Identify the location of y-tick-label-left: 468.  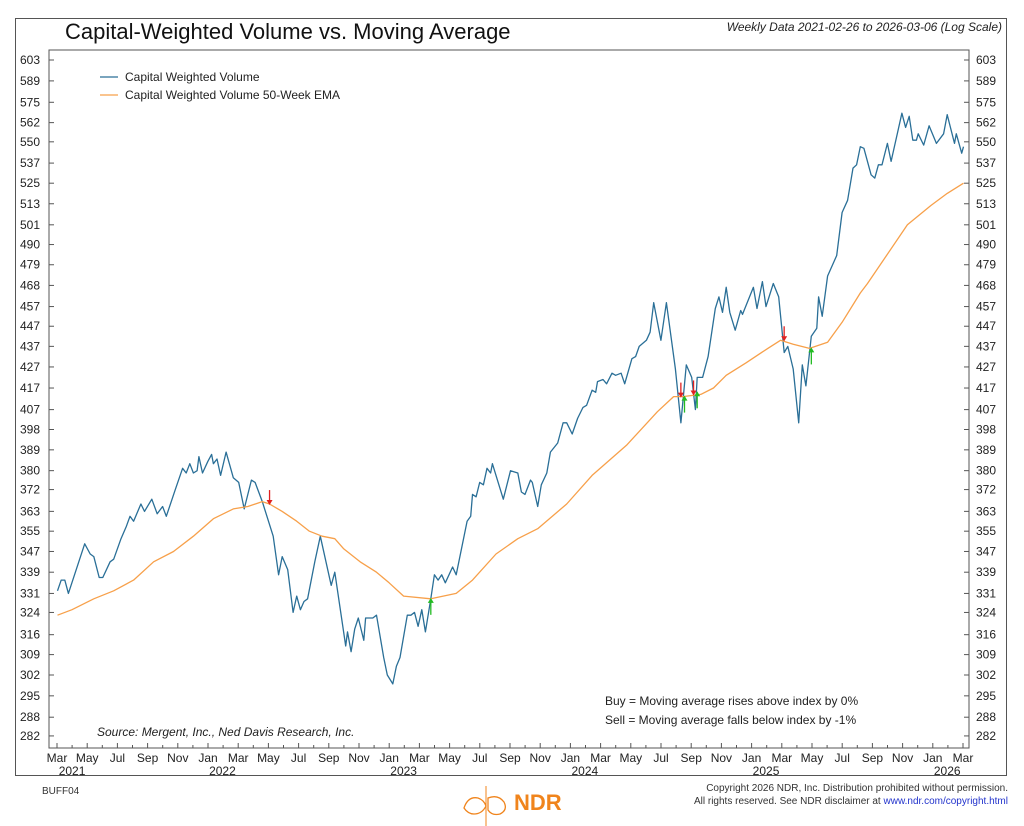
(30, 285).